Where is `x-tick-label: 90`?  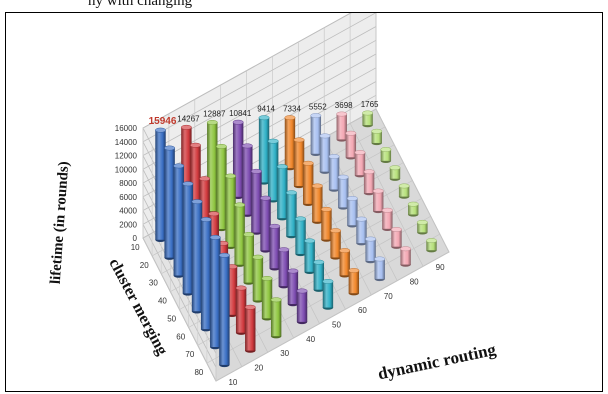 x-tick-label: 90 is located at coordinates (440, 267).